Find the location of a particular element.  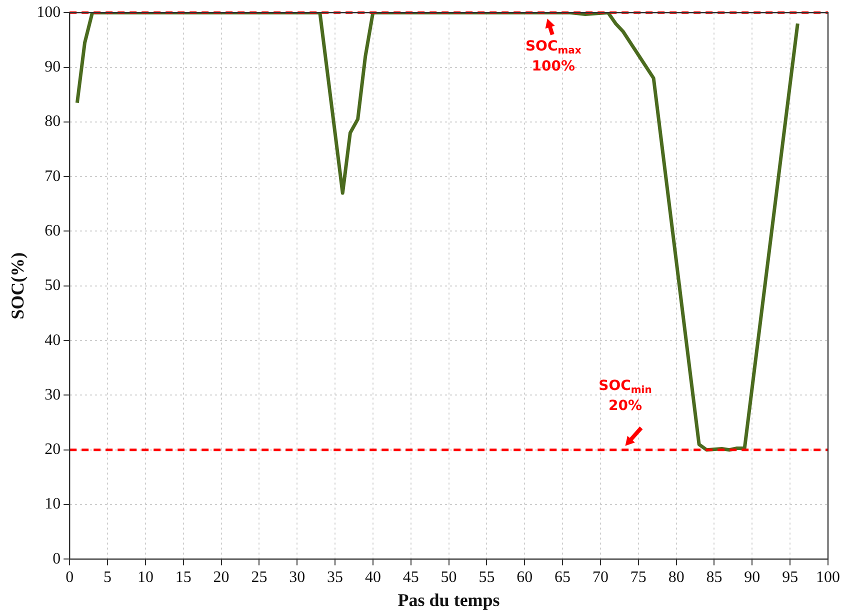

x-axis-title: Pas du temps is located at coordinates (449, 600).